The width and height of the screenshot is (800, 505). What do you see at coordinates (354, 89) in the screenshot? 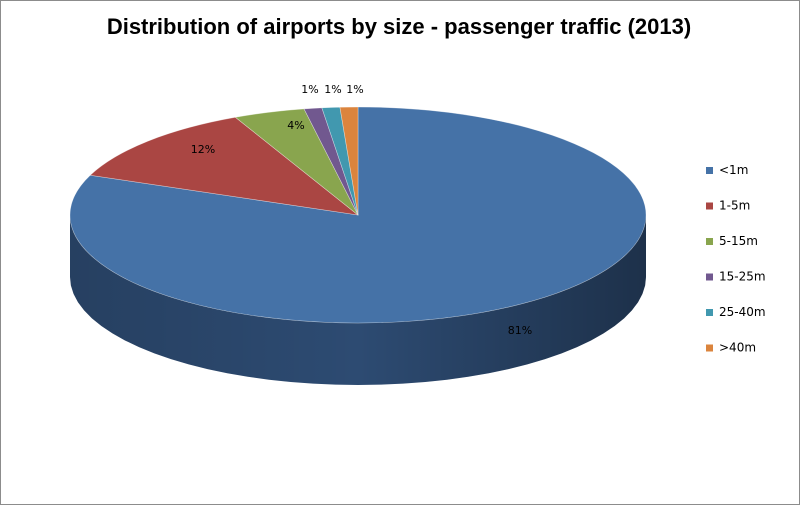
I see `data-label-gt-40m: 1%` at bounding box center [354, 89].